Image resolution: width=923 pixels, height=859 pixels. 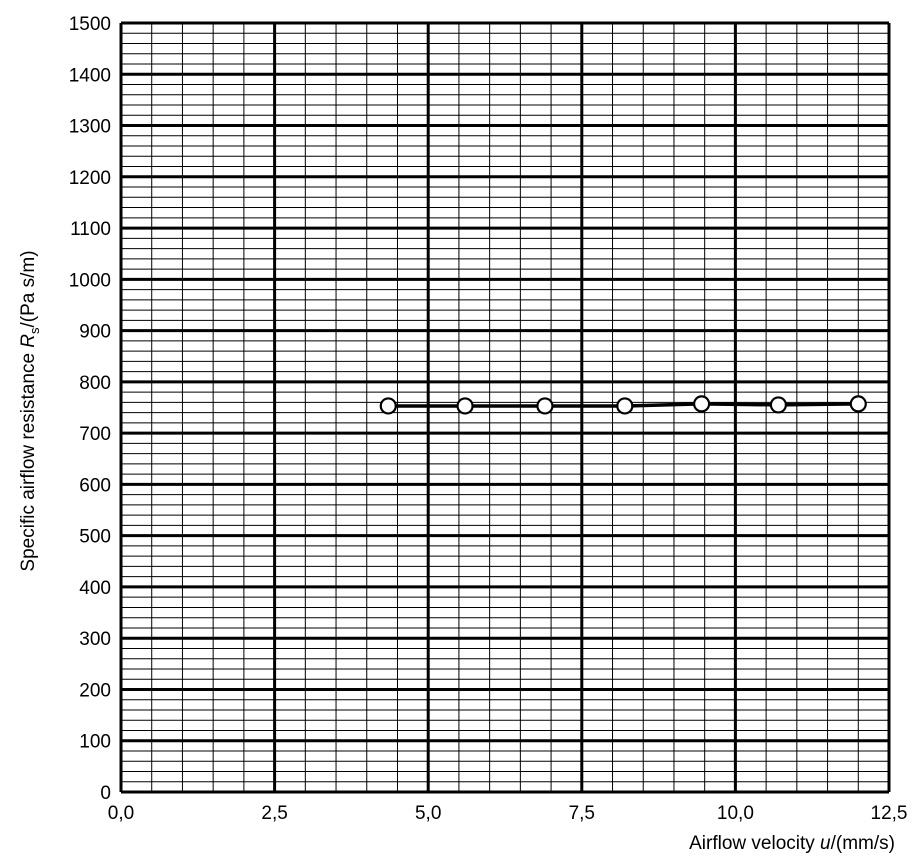 I want to click on y-tick-label: 900, so click(x=95, y=332).